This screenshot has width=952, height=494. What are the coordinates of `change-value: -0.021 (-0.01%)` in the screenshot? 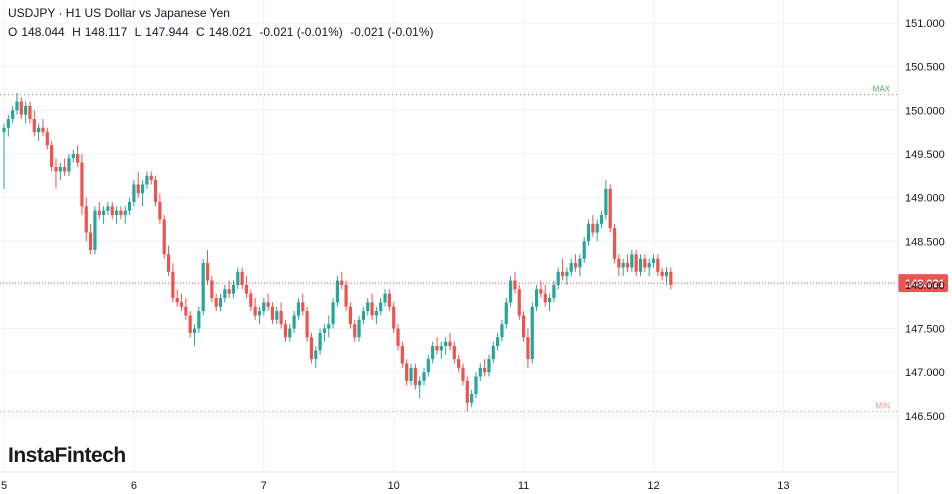 It's located at (301, 32).